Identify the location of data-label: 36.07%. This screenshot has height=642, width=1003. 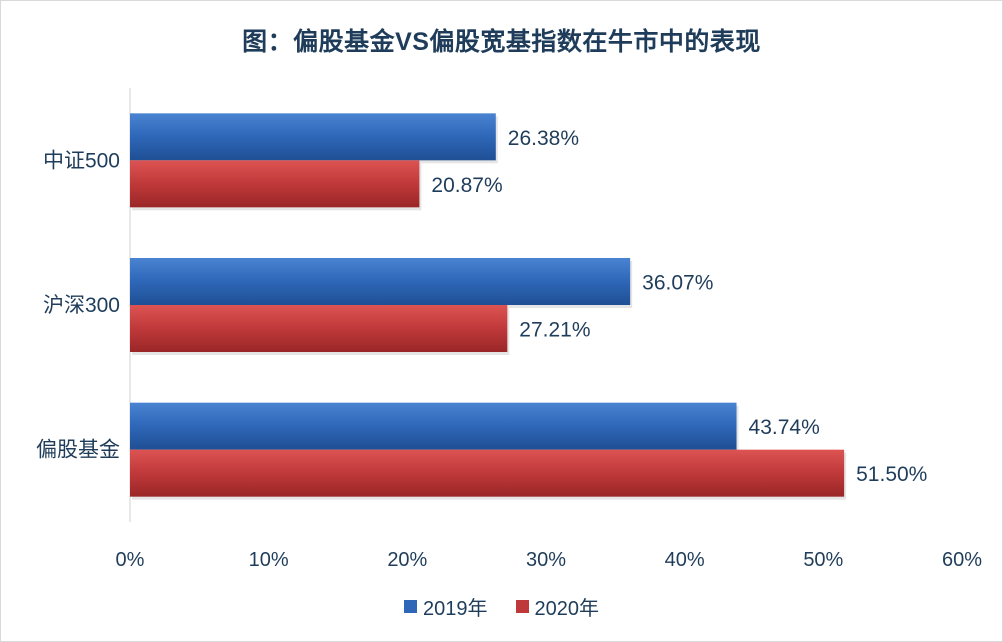
(677, 283).